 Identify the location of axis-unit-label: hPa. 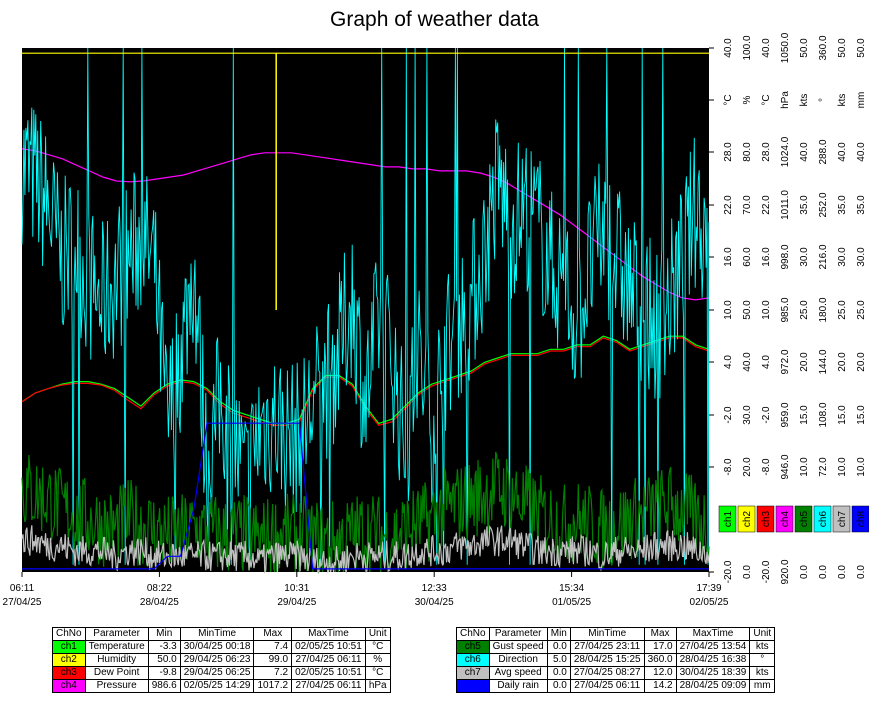
(785, 100).